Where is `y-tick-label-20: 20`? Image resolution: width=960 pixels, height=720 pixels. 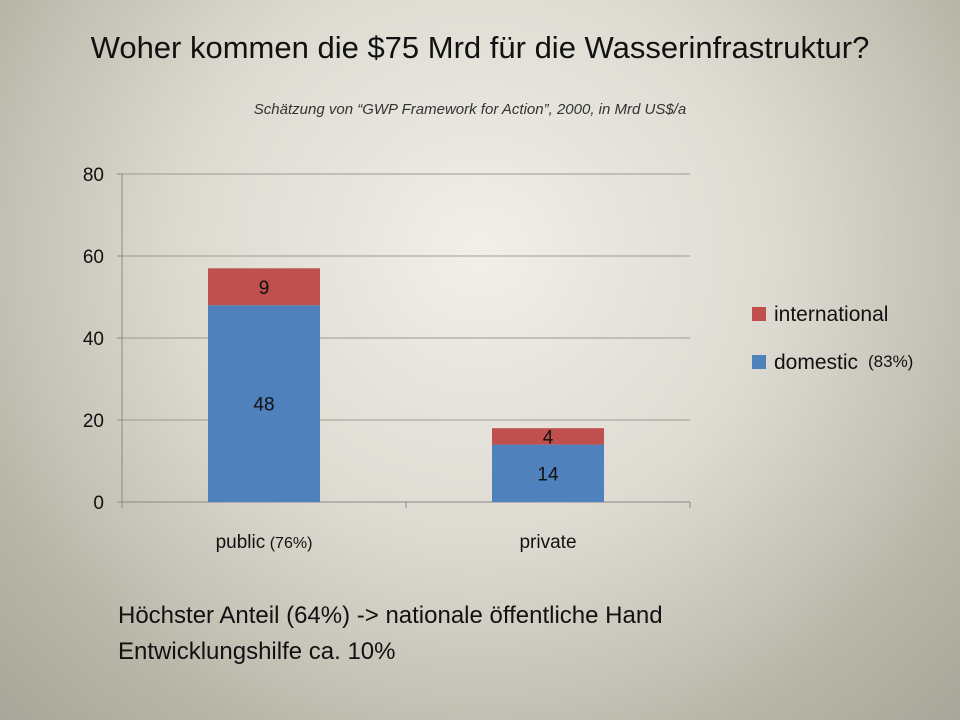 y-tick-label-20: 20 is located at coordinates (93, 421).